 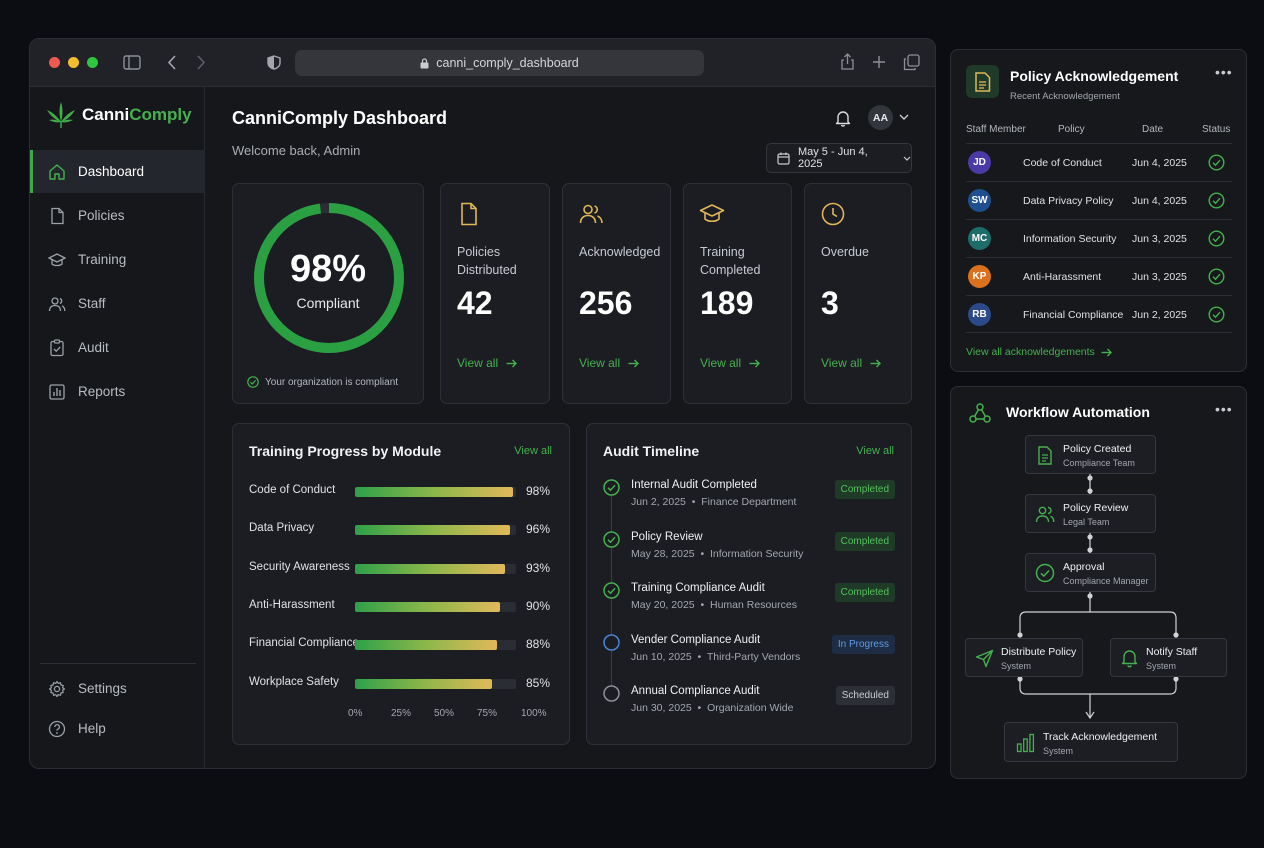 I want to click on brand-logo: CanniComply, so click(x=119, y=115).